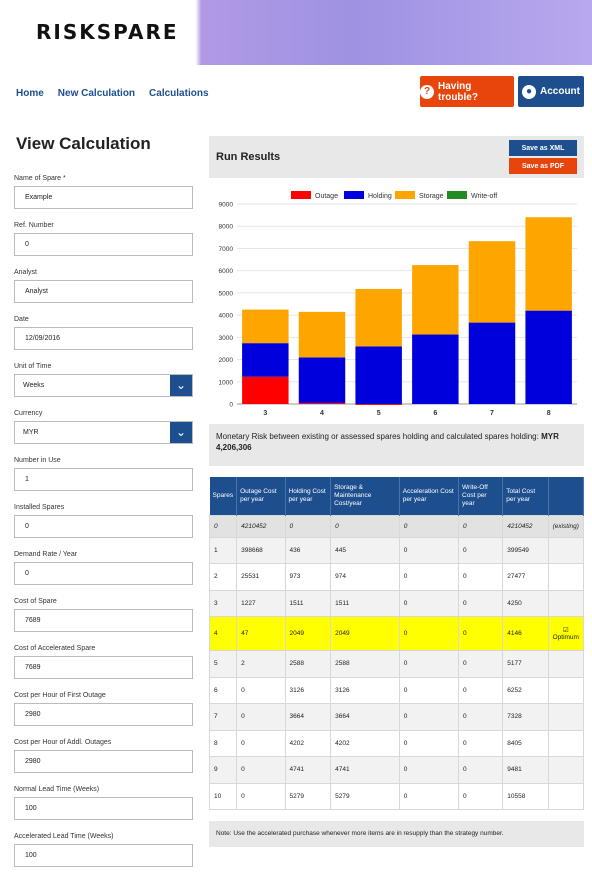 This screenshot has height=877, width=592. What do you see at coordinates (525, 550) in the screenshot?
I see `table-cell: 399549` at bounding box center [525, 550].